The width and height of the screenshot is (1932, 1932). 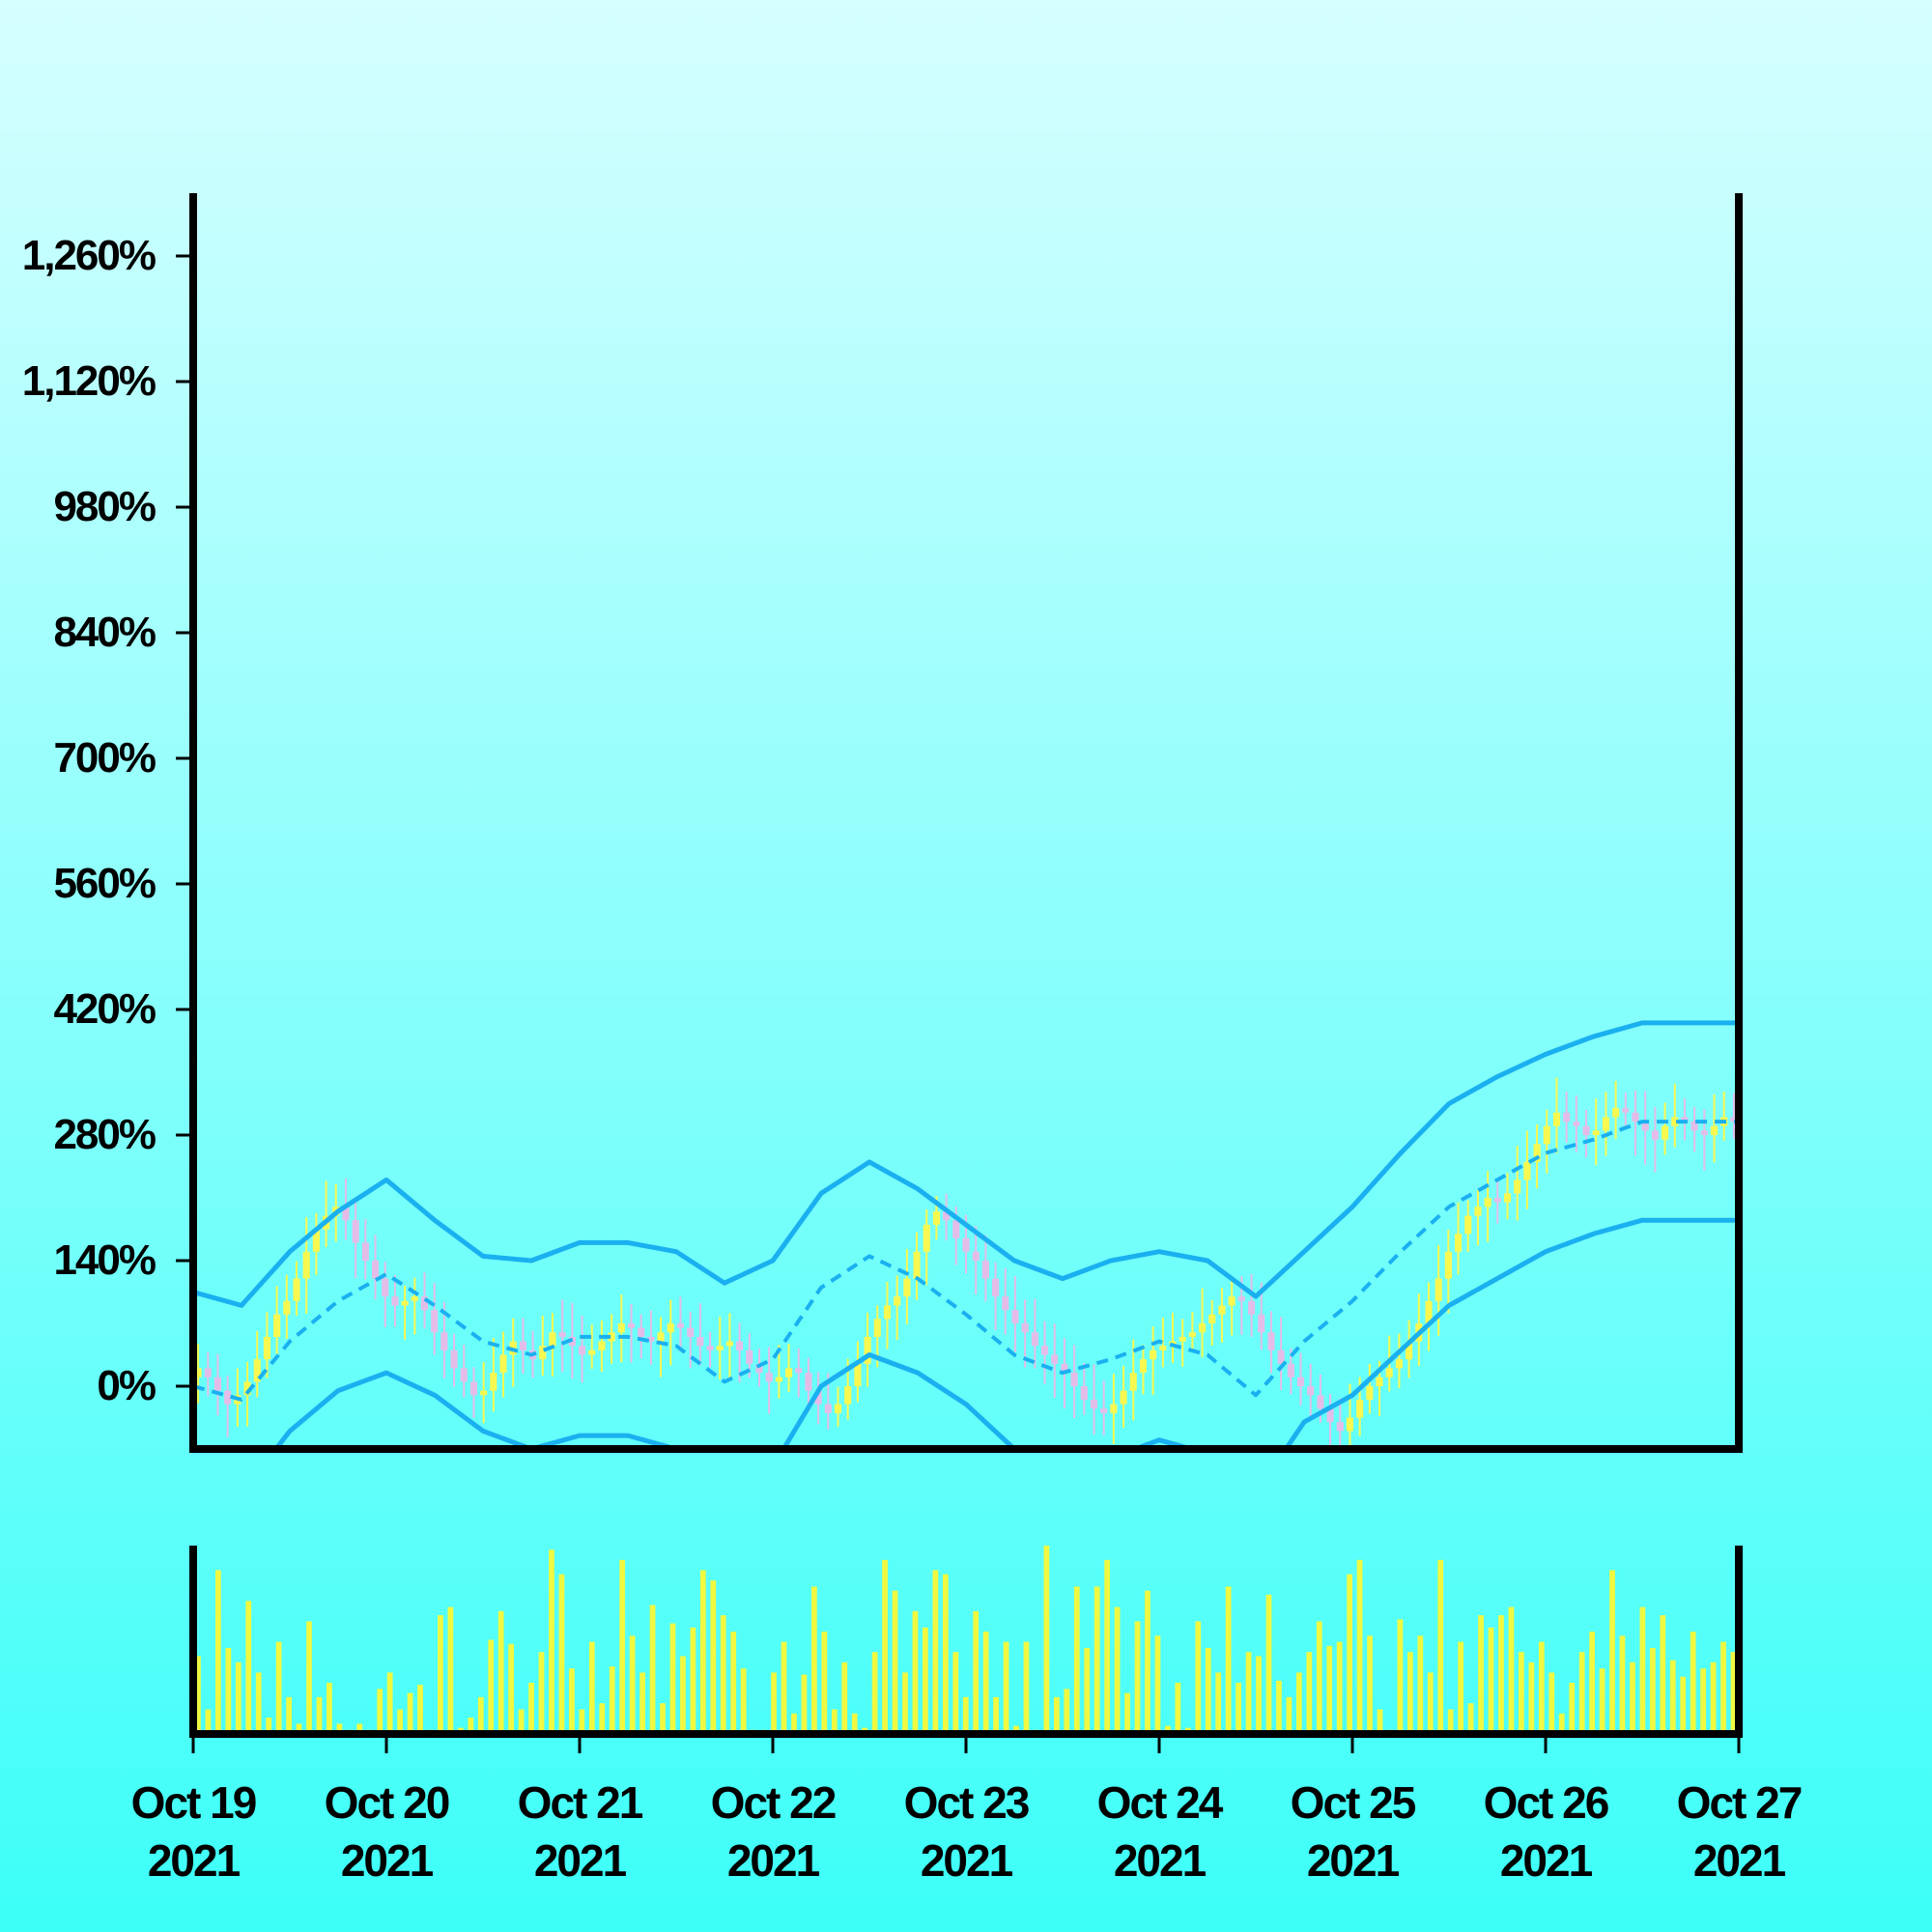 I want to click on y-tick-label: 420%, so click(x=104, y=1009).